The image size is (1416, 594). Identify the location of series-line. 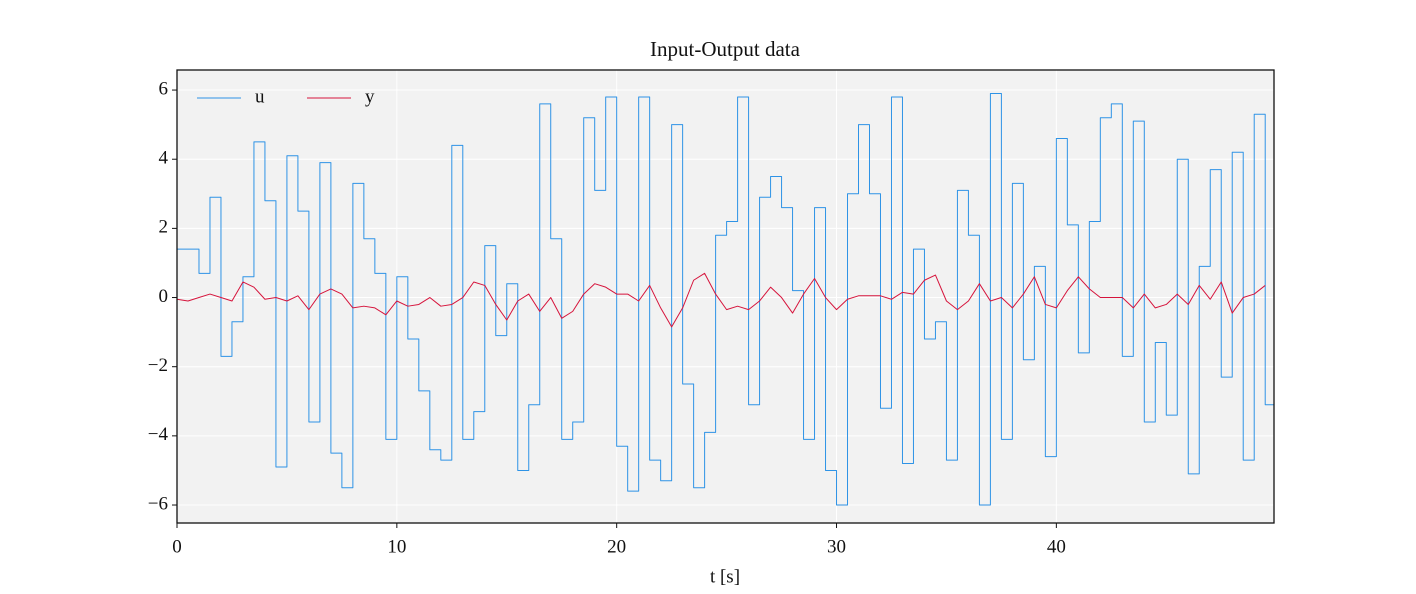
(721, 300).